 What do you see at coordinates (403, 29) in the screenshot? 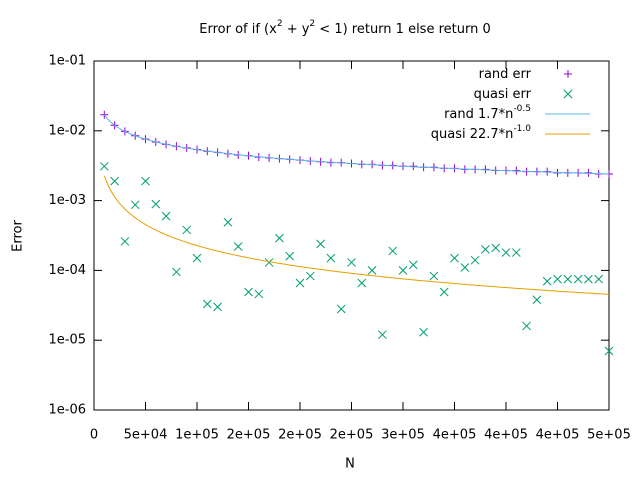
I see `title-part: < 1) return 1 else return 0` at bounding box center [403, 29].